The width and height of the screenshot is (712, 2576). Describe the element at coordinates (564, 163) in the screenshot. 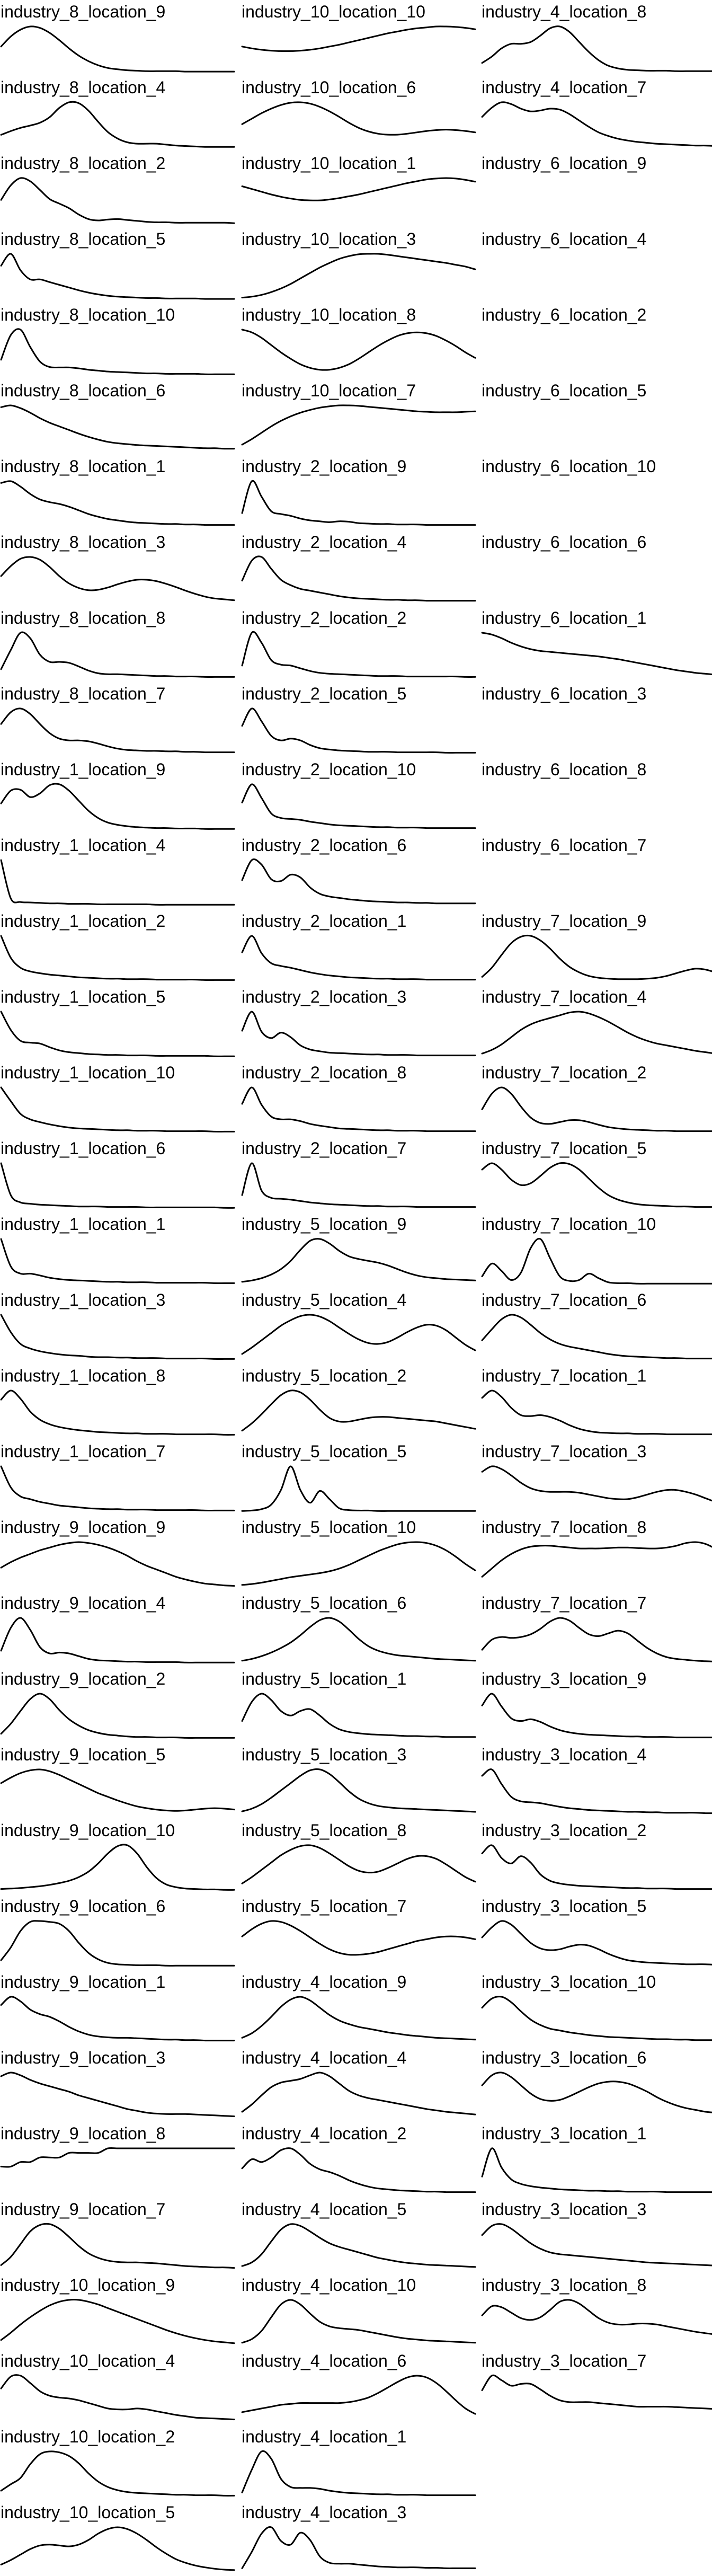

I see `panel-title: industry_6_location_9` at that location.